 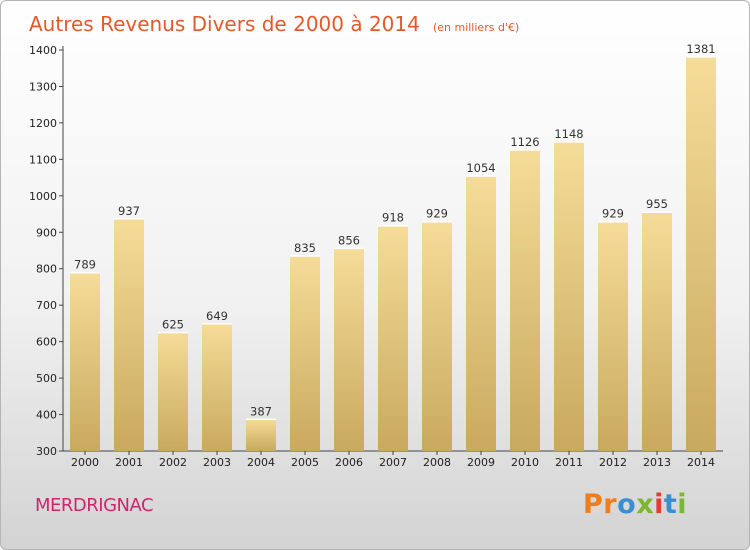 I want to click on proxiti-logo-letter: o, so click(x=627, y=504).